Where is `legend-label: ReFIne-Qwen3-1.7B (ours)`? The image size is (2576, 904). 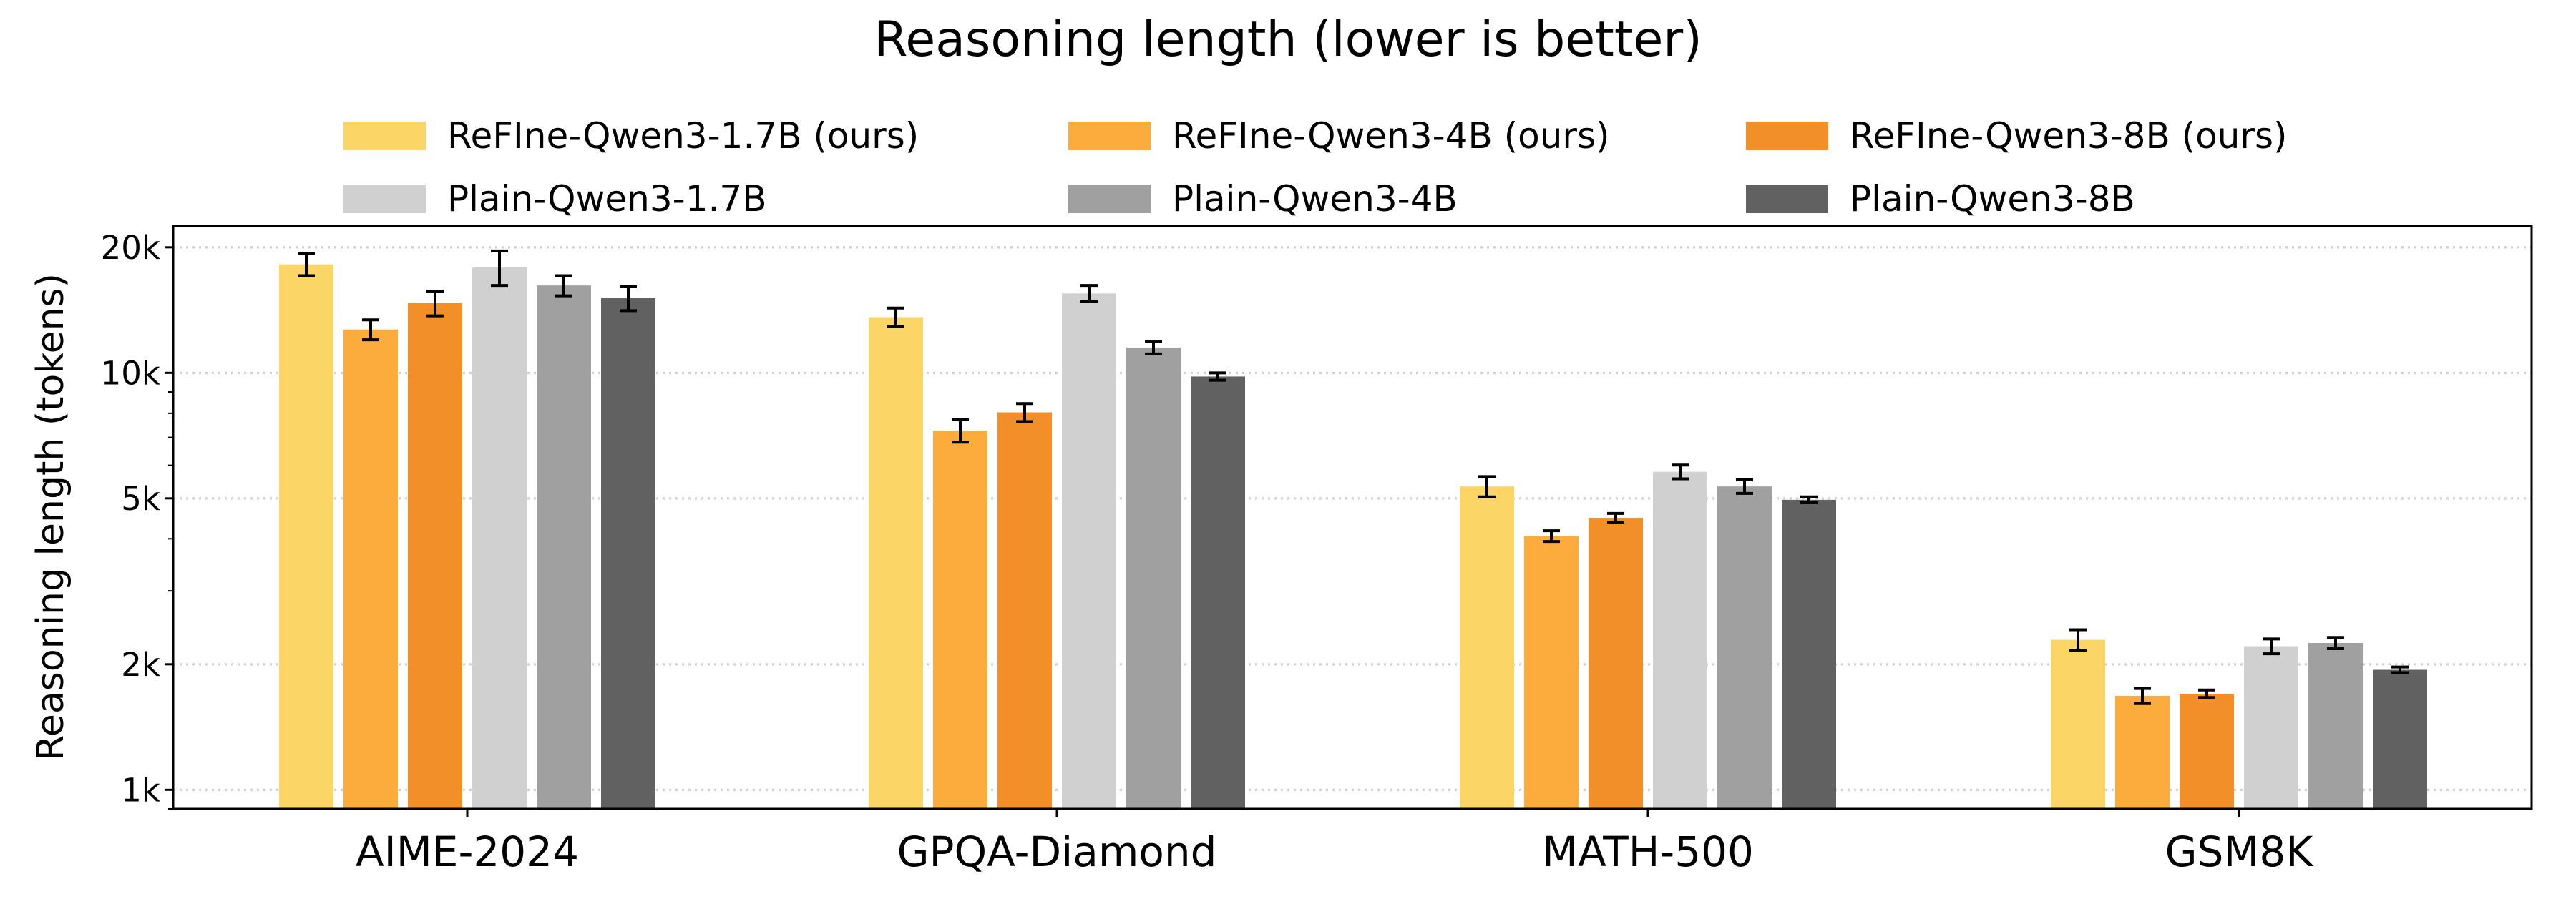 legend-label: ReFIne-Qwen3-1.7B (ours) is located at coordinates (683, 136).